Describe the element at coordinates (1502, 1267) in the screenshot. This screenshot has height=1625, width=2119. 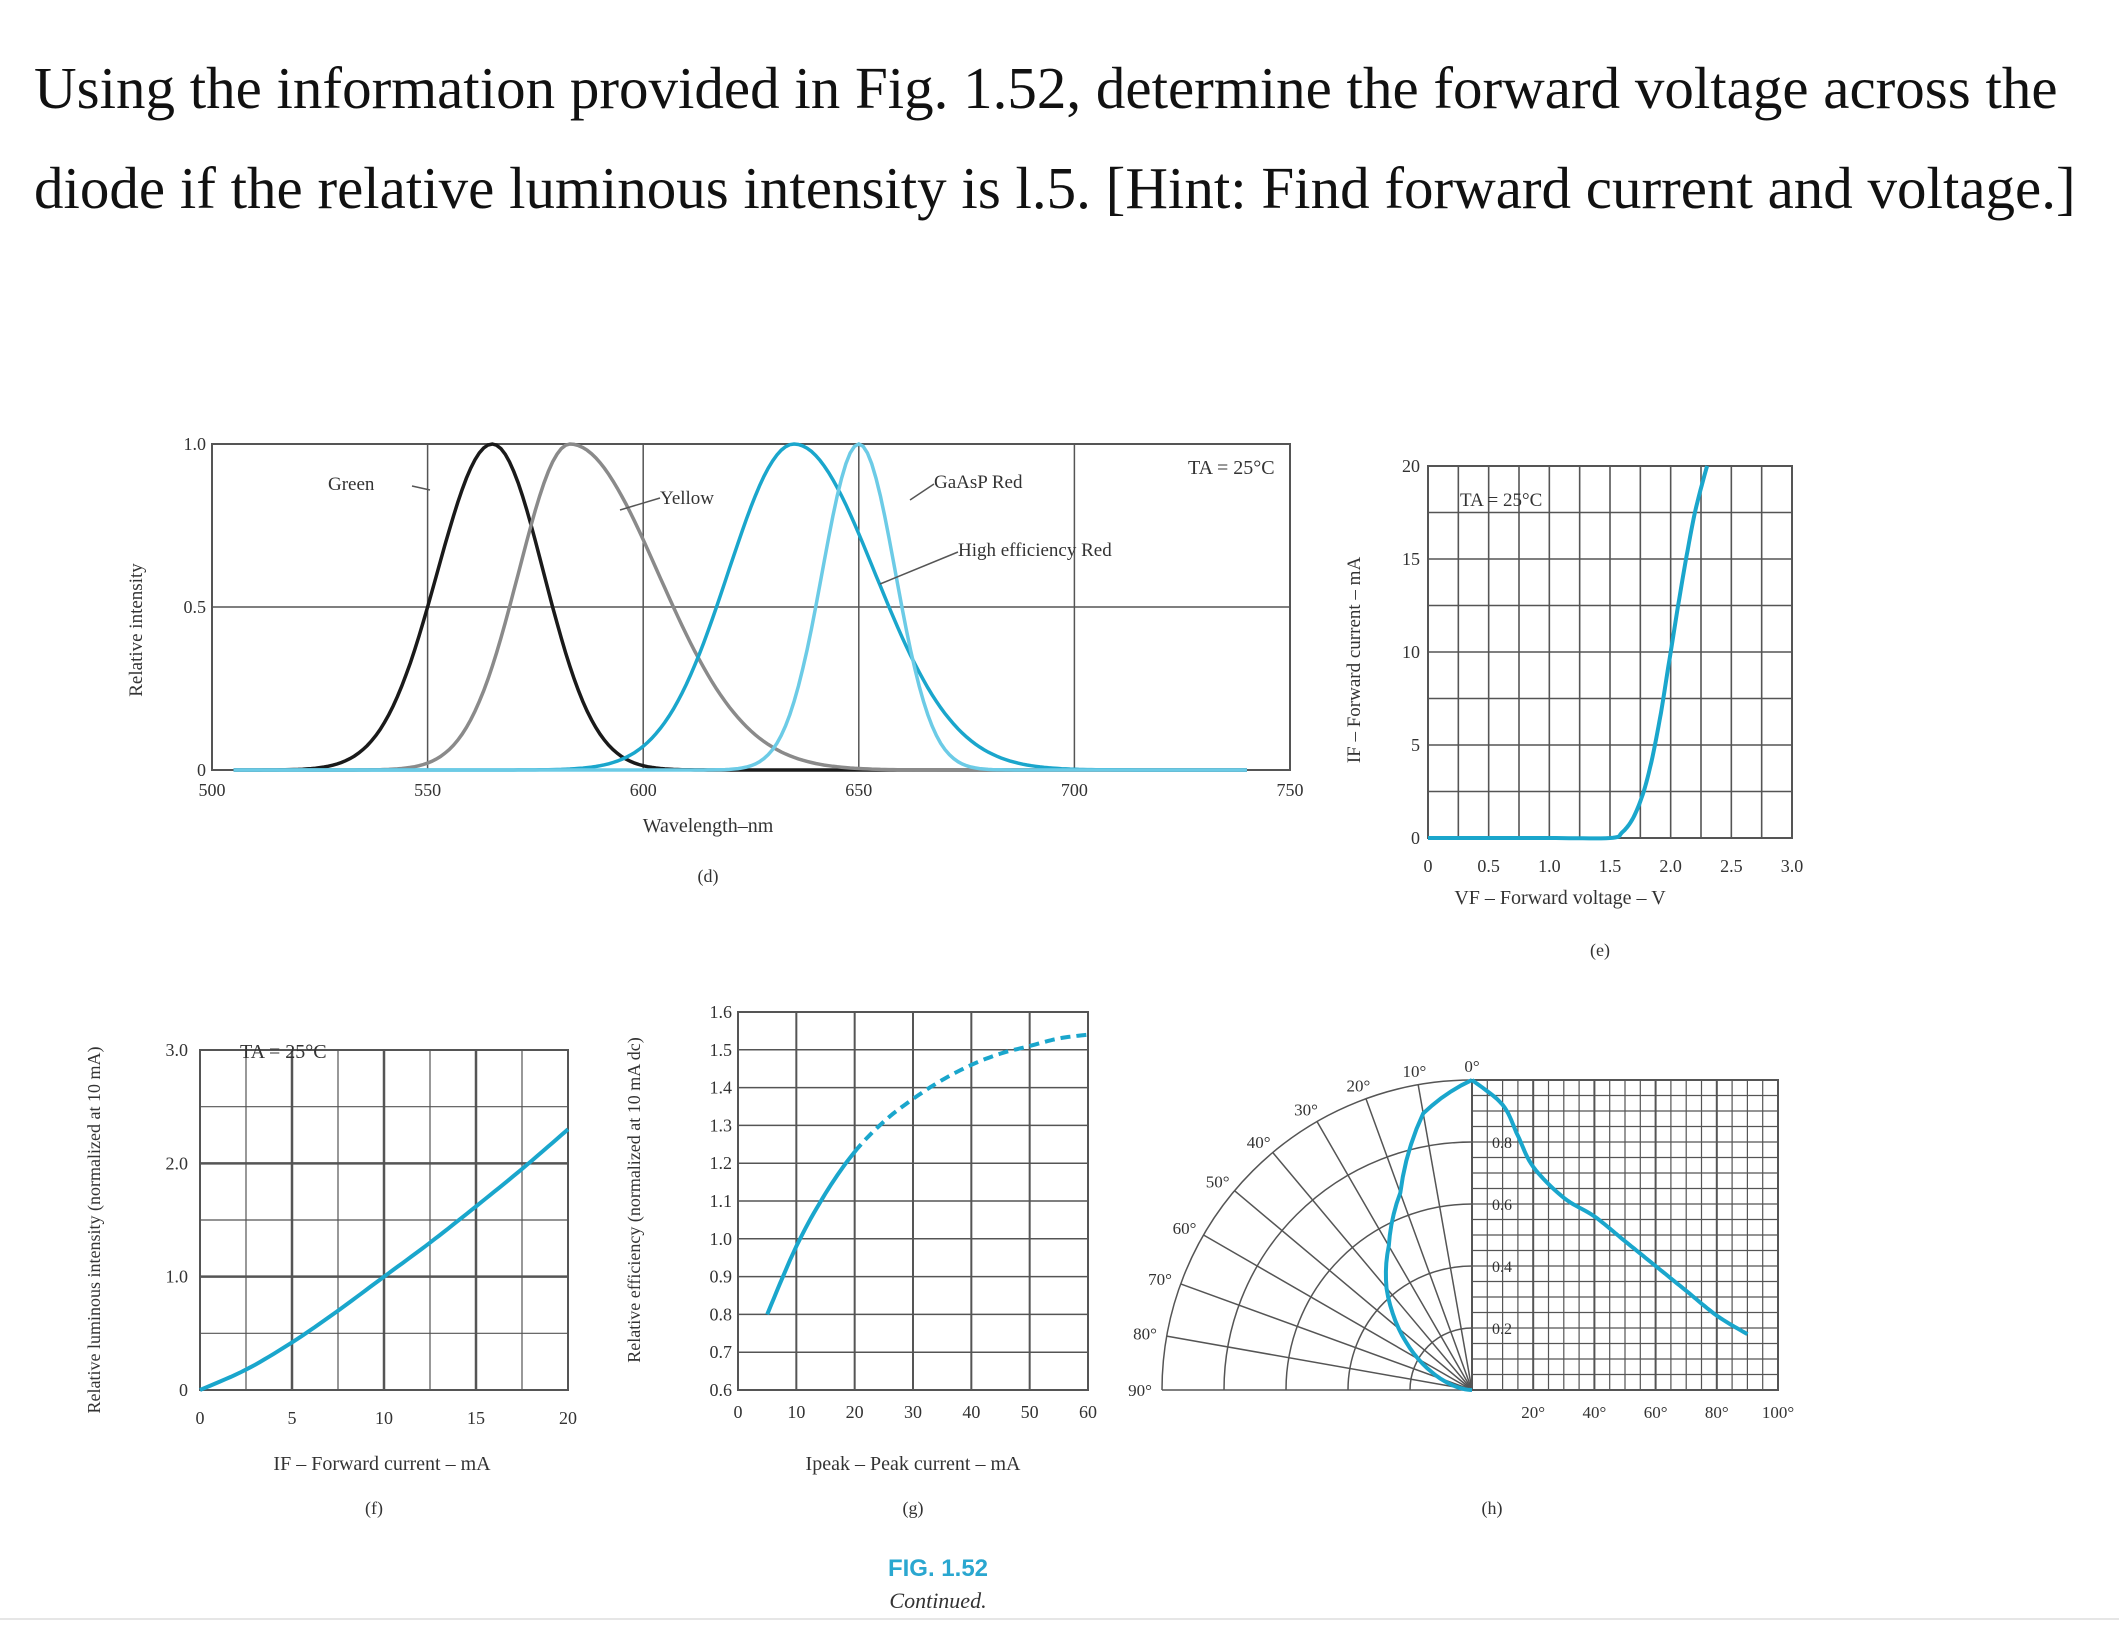
I see `panel-h-ytick: 0.4` at that location.